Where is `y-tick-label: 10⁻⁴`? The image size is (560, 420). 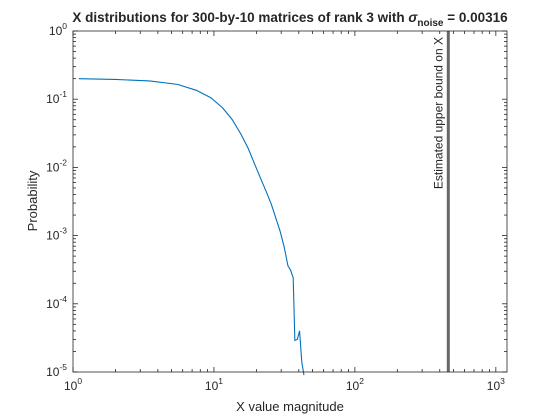 y-tick-label: 10⁻⁴ is located at coordinates (56, 302).